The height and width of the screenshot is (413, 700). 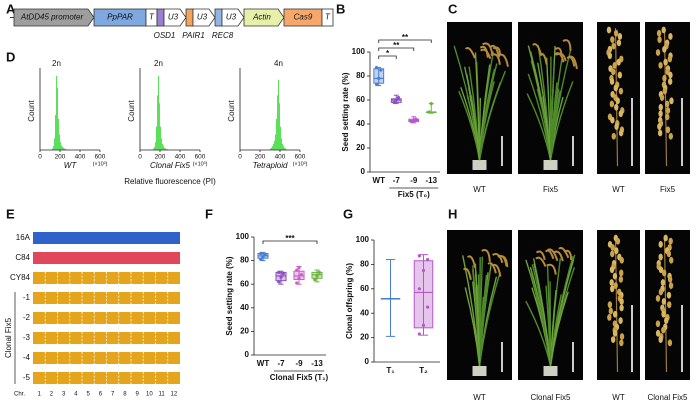 What do you see at coordinates (39, 395) in the screenshot?
I see `chromosome-label: 1` at bounding box center [39, 395].